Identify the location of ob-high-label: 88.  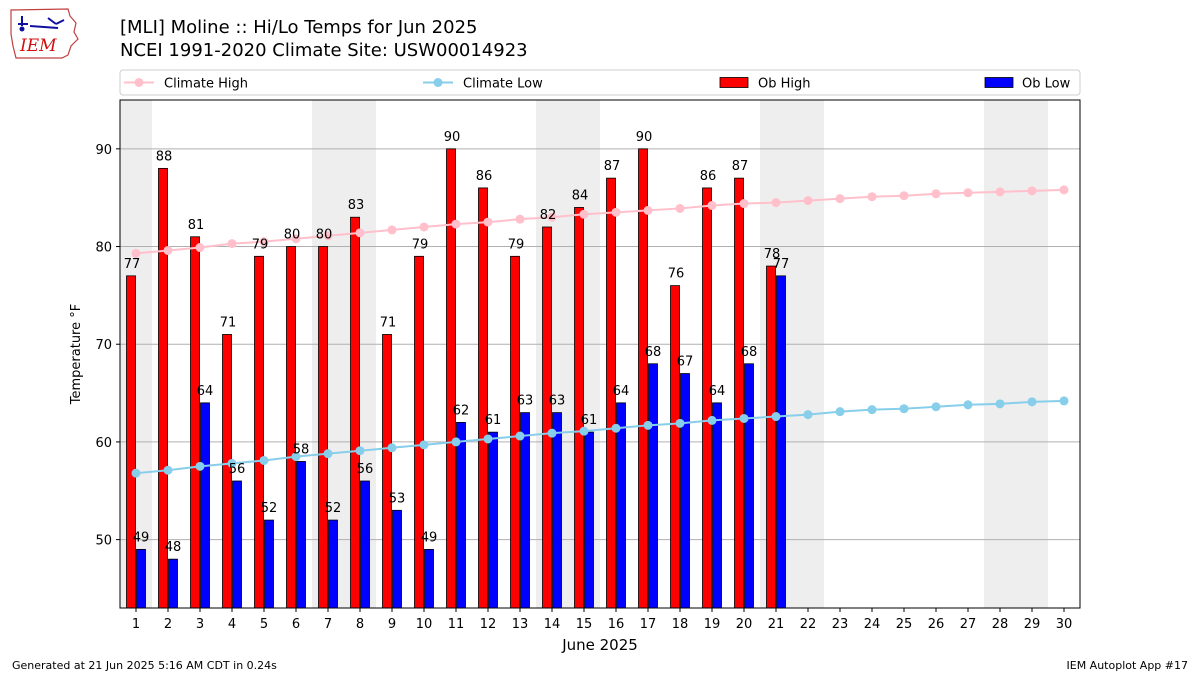
(164, 156).